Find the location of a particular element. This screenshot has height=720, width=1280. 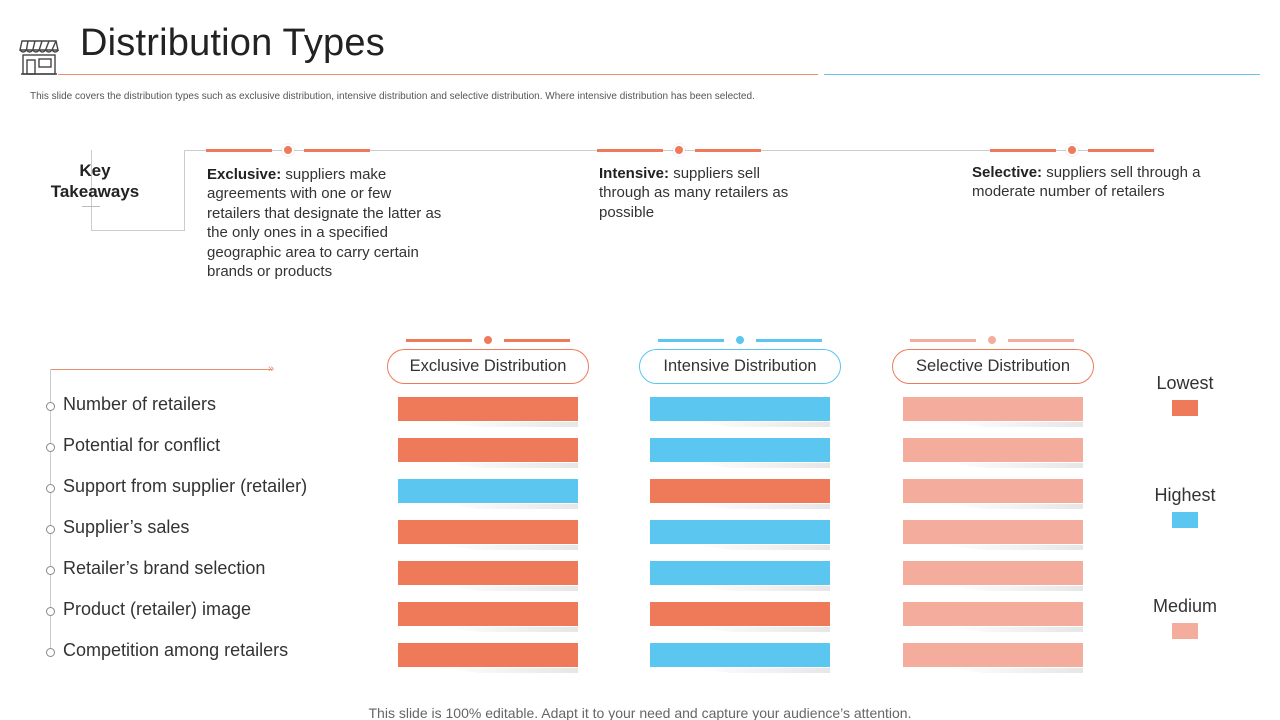

takeaway-term: Intensive: is located at coordinates (634, 173).